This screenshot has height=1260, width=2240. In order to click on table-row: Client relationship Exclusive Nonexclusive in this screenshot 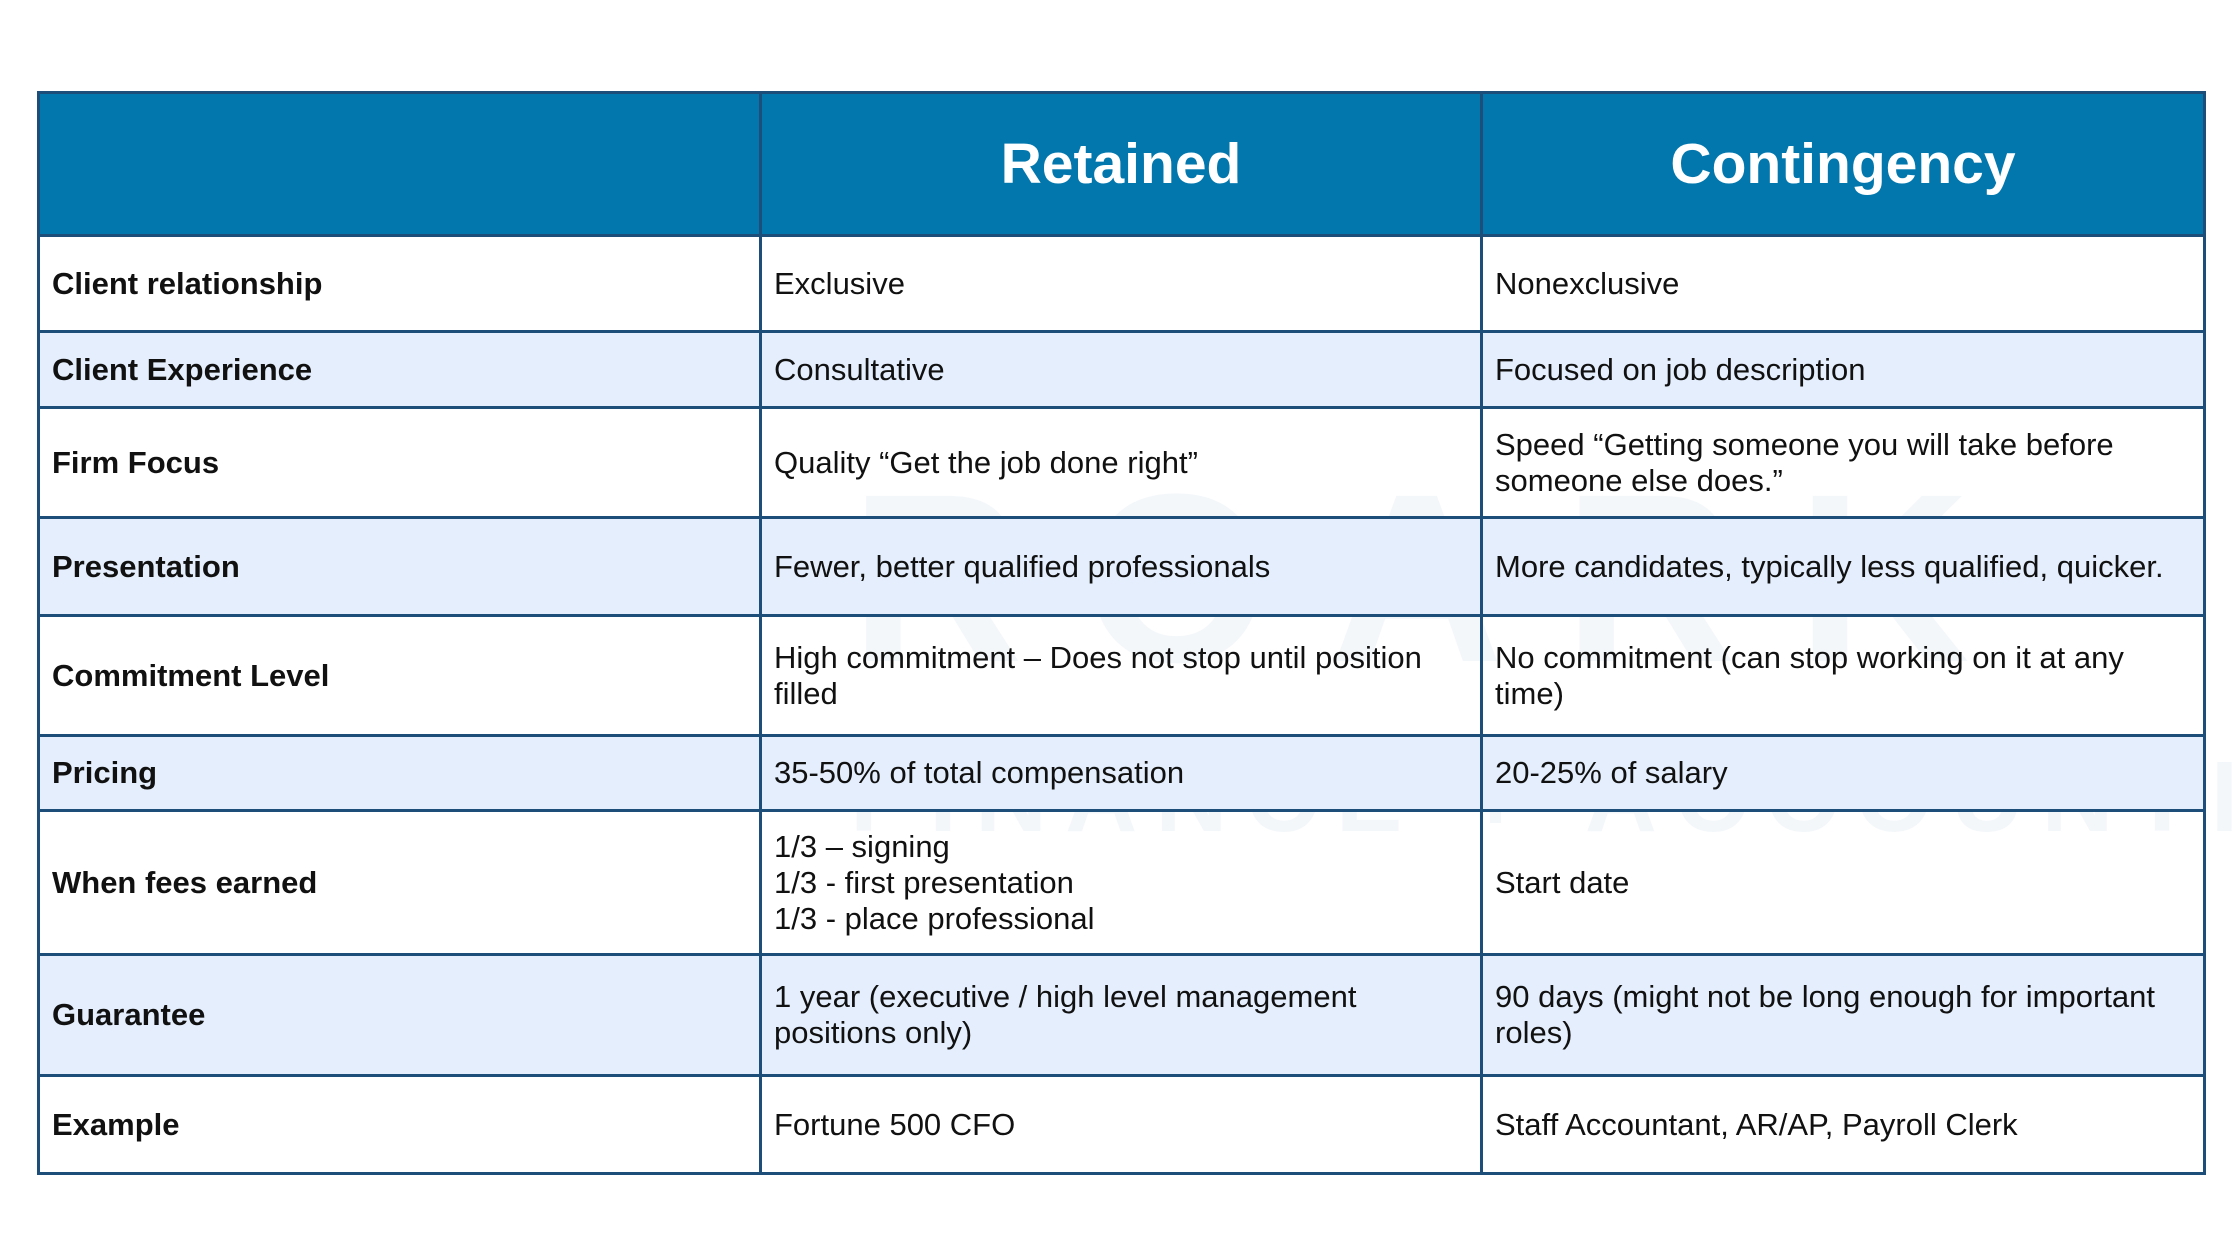, I will do `click(1121, 283)`.